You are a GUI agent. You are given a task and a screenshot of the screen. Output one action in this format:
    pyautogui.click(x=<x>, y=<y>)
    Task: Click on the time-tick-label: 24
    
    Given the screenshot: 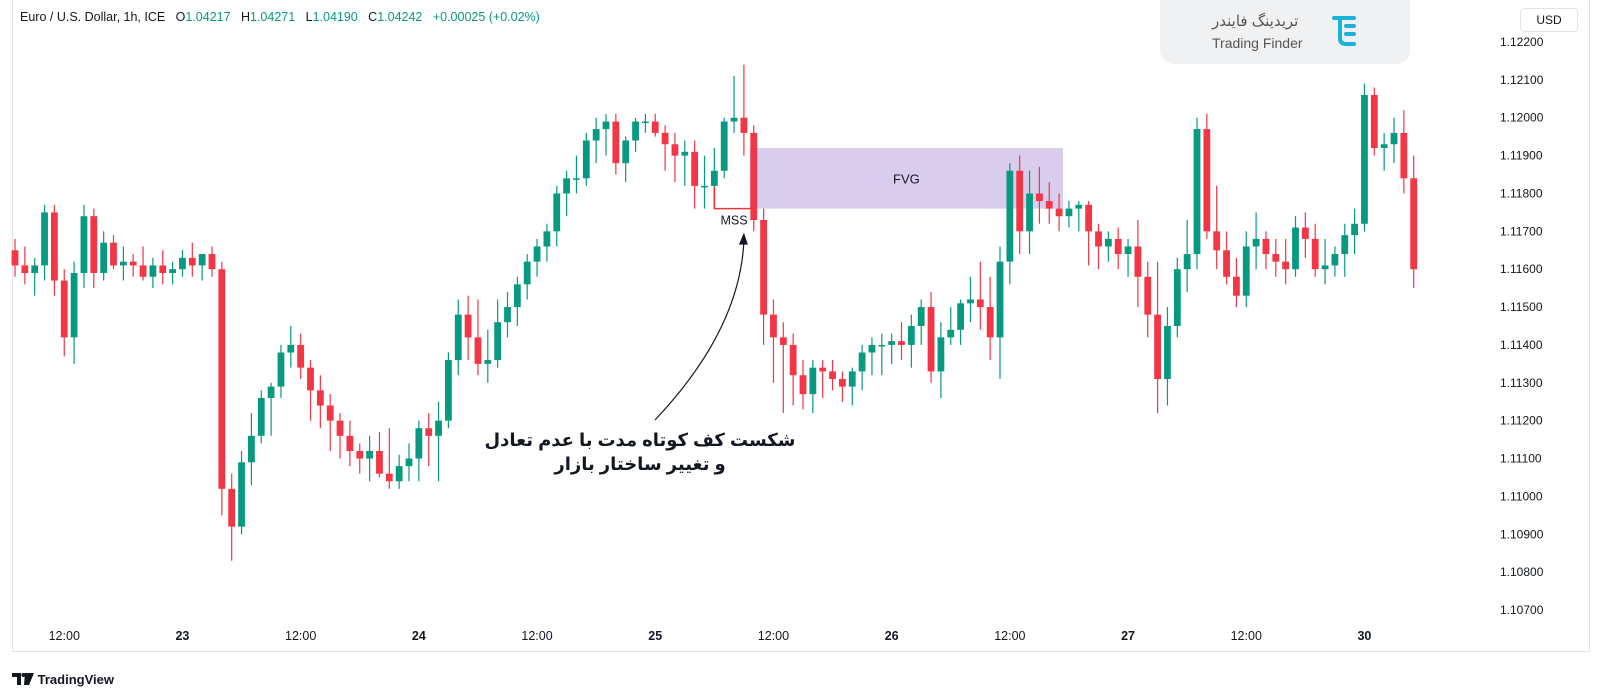 What is the action you would take?
    pyautogui.click(x=419, y=636)
    